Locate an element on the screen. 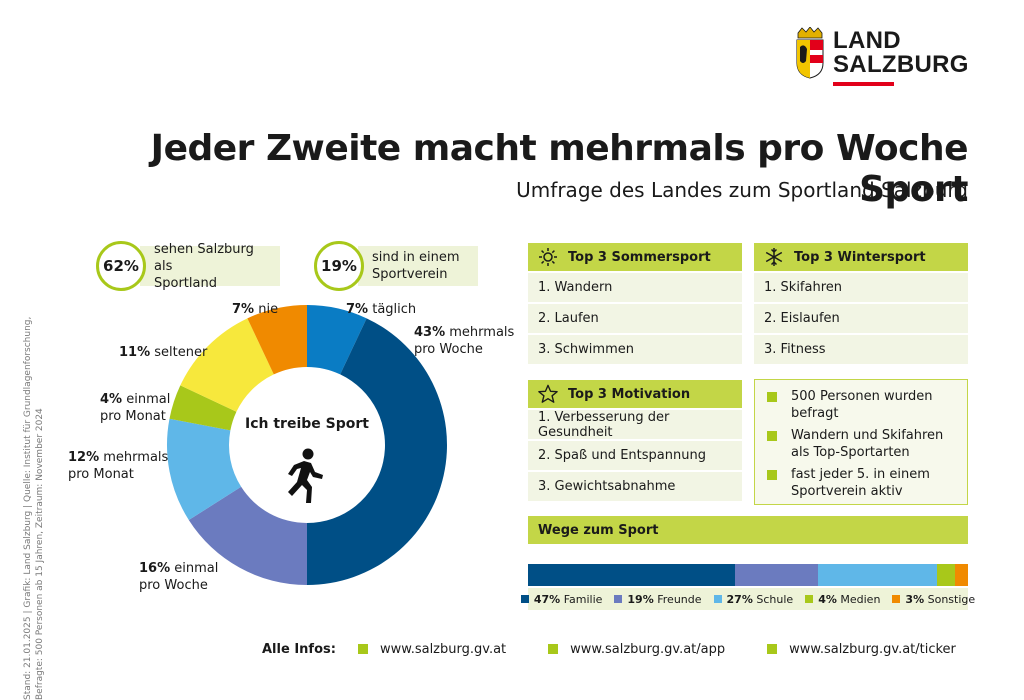 This screenshot has height=700, width=1024. donut-slice-täglich is located at coordinates (337, 340).